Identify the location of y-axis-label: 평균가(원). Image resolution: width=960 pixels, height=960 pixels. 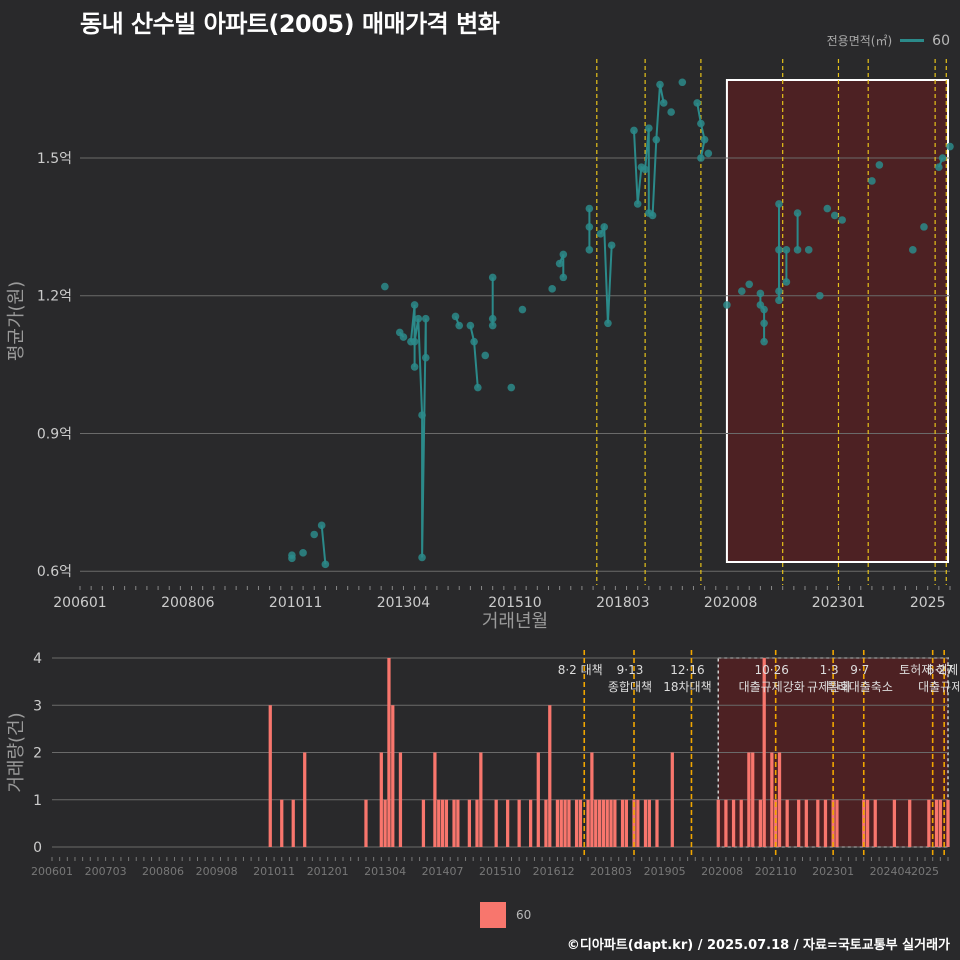
(16, 321).